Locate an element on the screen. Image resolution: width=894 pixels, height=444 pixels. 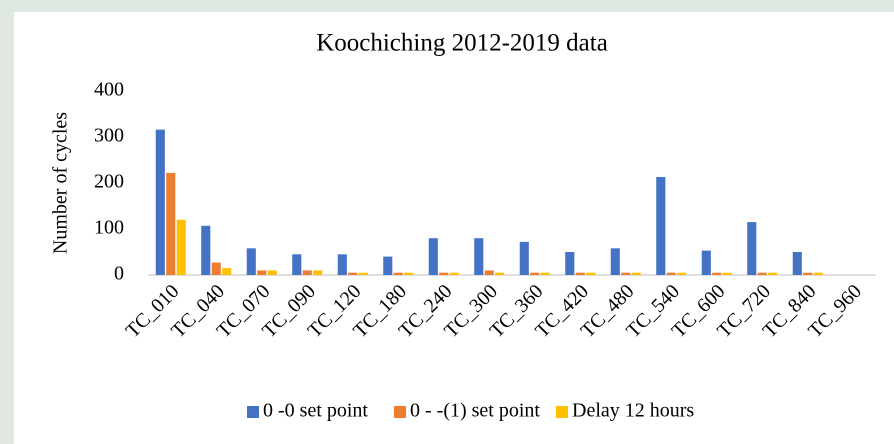
y-tick-label: 200 is located at coordinates (109, 182).